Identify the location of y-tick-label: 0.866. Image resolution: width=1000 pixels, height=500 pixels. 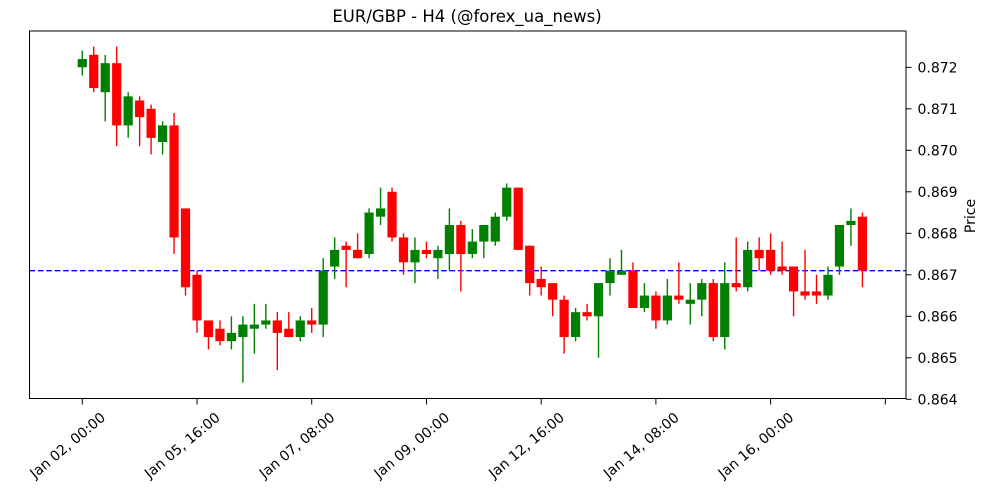
(938, 317).